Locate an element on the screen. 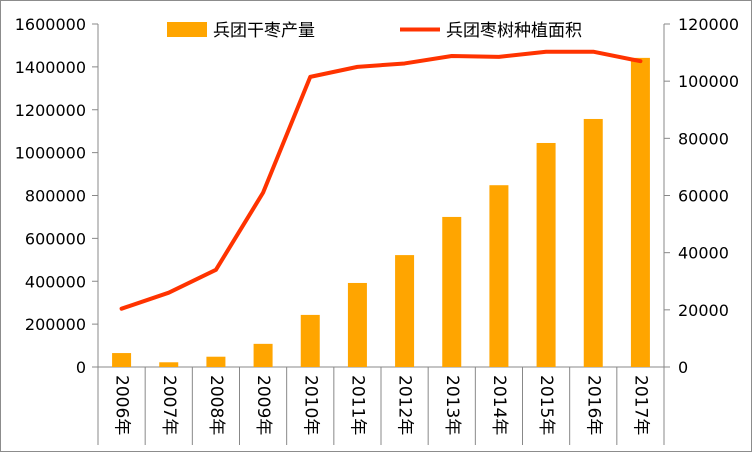 The height and width of the screenshot is (456, 752). x-tick-label: 2011年 is located at coordinates (357, 405).